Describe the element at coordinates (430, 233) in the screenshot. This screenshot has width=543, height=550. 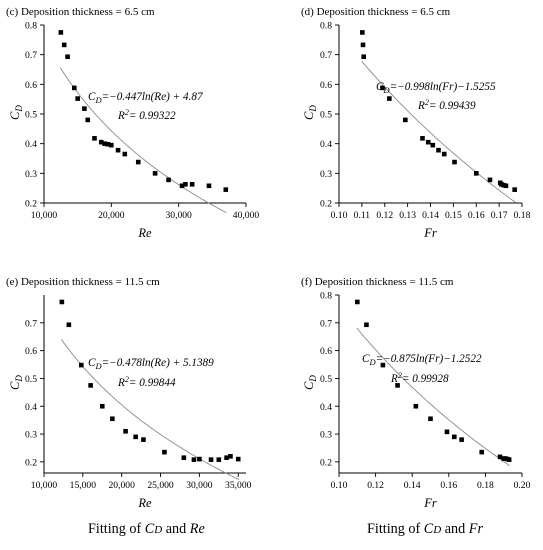
I see `x-axis-title: Fr` at that location.